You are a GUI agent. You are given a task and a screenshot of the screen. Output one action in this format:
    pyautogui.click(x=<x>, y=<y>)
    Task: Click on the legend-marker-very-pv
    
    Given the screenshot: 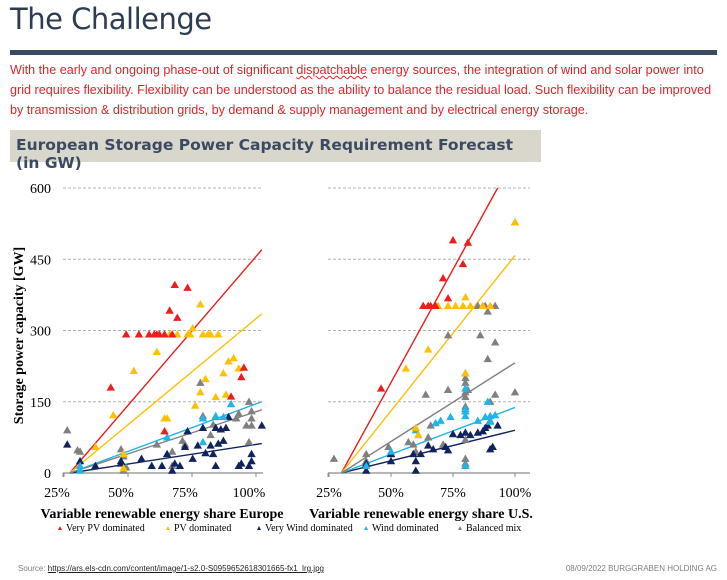 What is the action you would take?
    pyautogui.click(x=60, y=528)
    